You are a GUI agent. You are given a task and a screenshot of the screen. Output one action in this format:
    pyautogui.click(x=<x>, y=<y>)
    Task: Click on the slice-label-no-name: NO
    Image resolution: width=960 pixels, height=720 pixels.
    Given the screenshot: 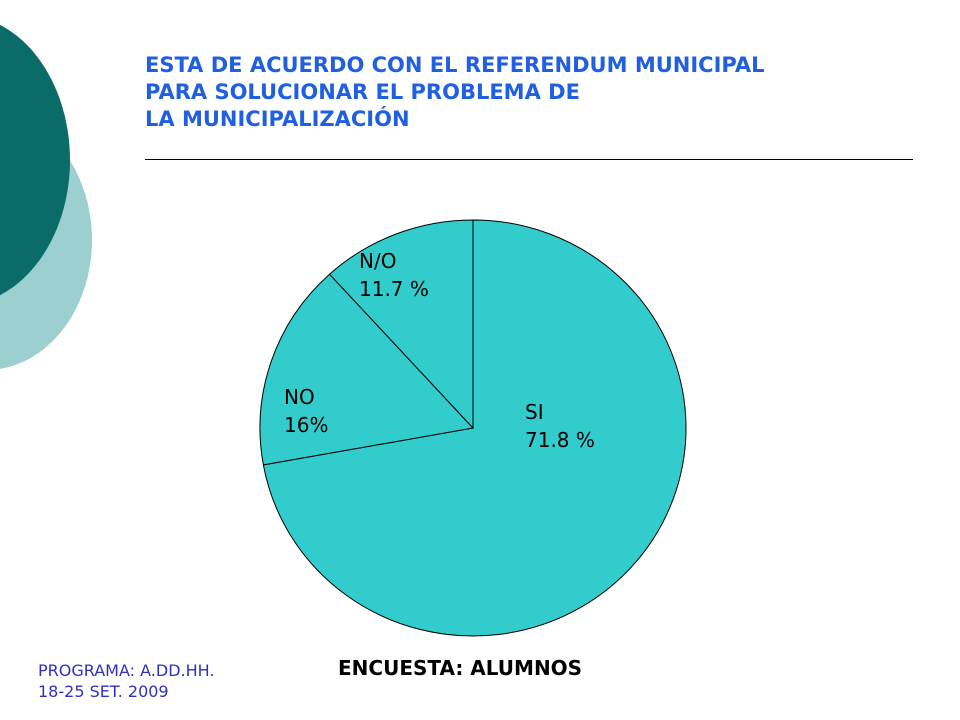 What is the action you would take?
    pyautogui.click(x=299, y=397)
    